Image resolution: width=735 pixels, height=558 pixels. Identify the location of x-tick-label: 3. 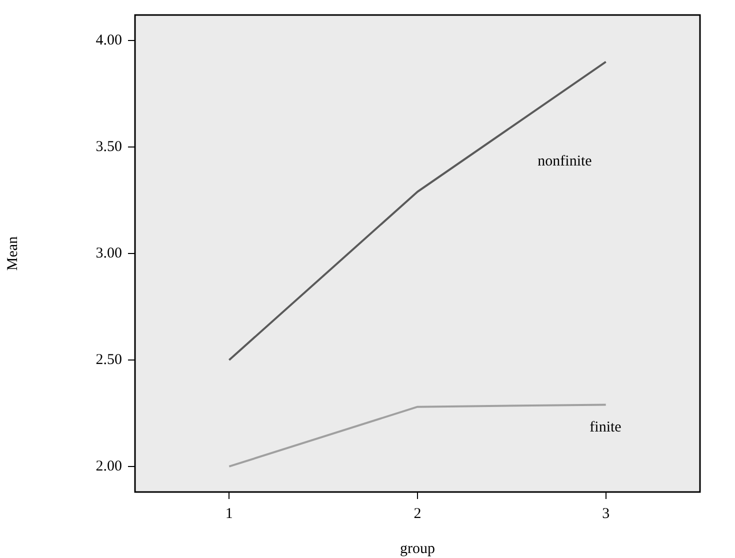
(606, 514).